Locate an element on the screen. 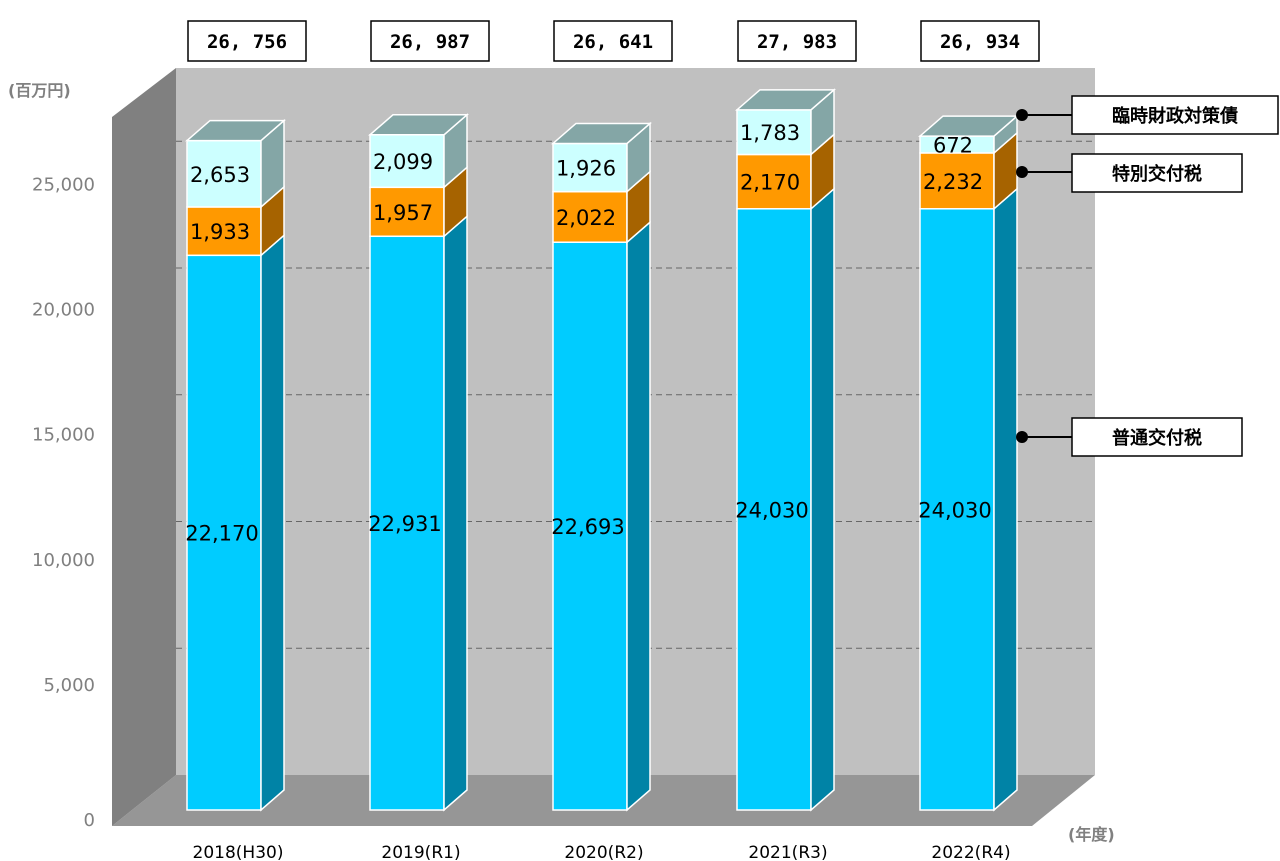 Image resolution: width=1280 pixels, height=861 pixels. data-label: 2,099 is located at coordinates (403, 162).